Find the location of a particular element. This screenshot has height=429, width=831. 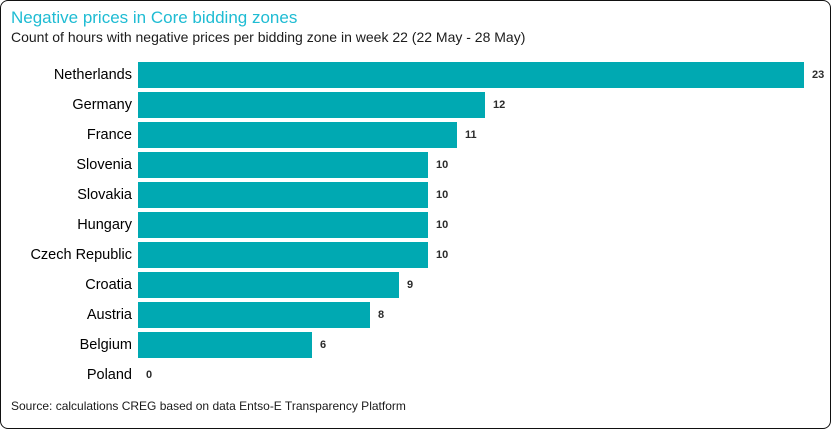

chart-row: Czech Republic 10 is located at coordinates (415, 255).